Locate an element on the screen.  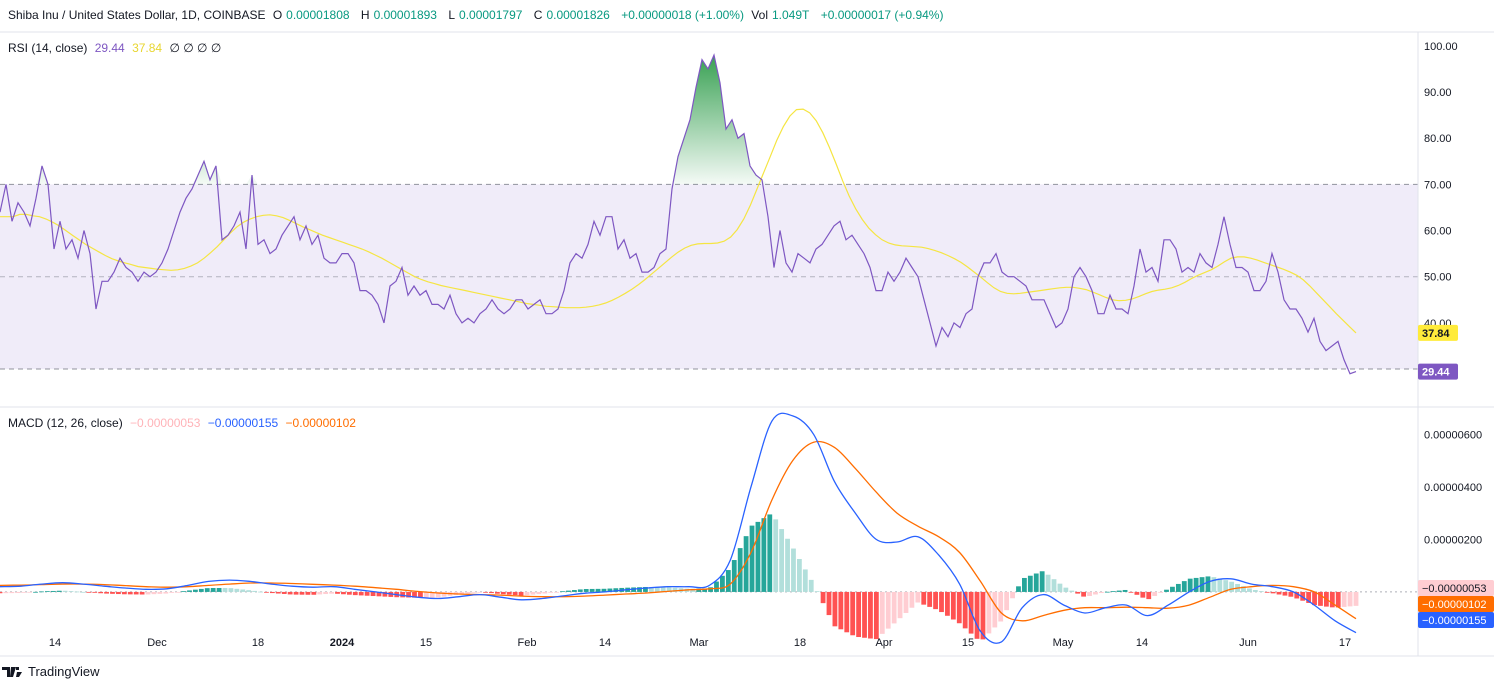
volume-label: Vol is located at coordinates (759, 15).